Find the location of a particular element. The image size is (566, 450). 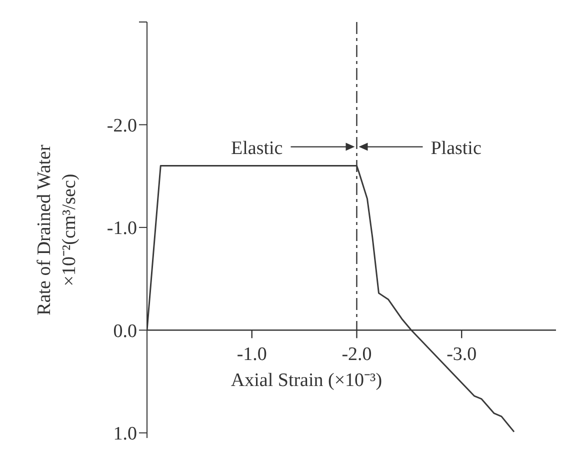

x-tick-label: -2.0 is located at coordinates (357, 355).